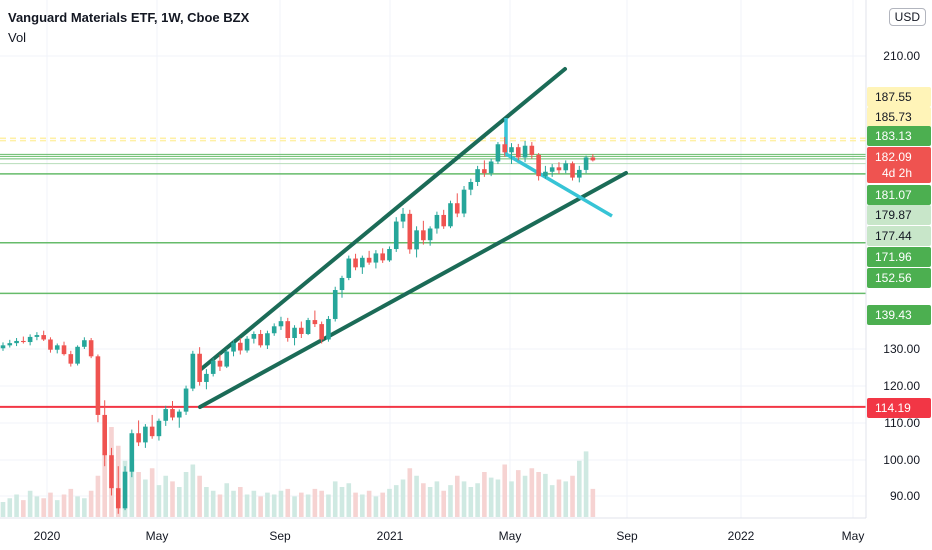 The image size is (932, 550). I want to click on price-tick-label: 100.00, so click(901, 460).